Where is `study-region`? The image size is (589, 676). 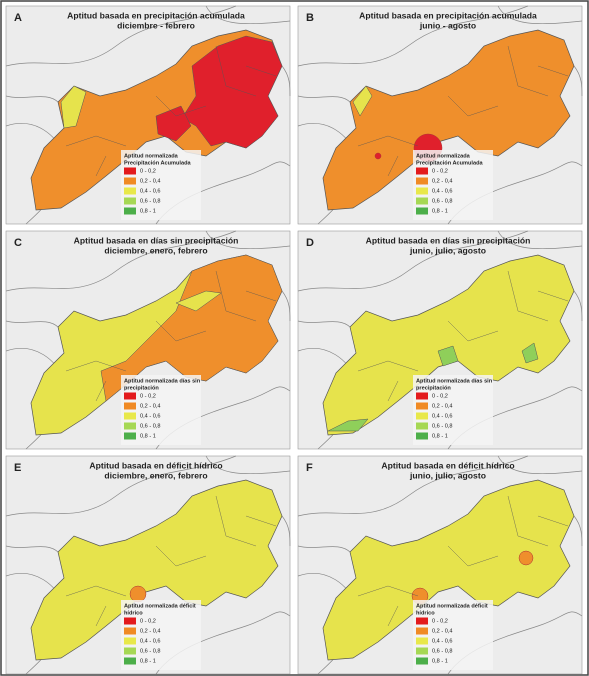
study-region is located at coordinates (448, 570).